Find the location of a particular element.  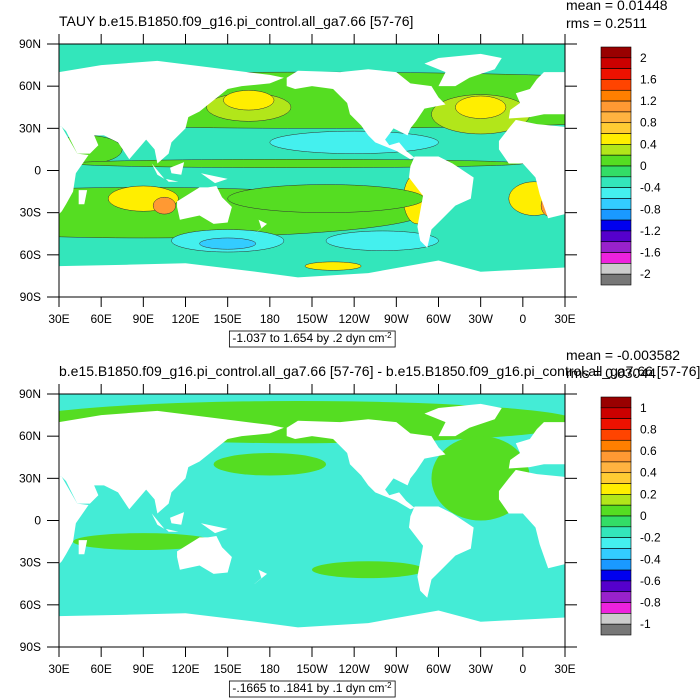

lon-tick-label: 0 is located at coordinates (522, 319).